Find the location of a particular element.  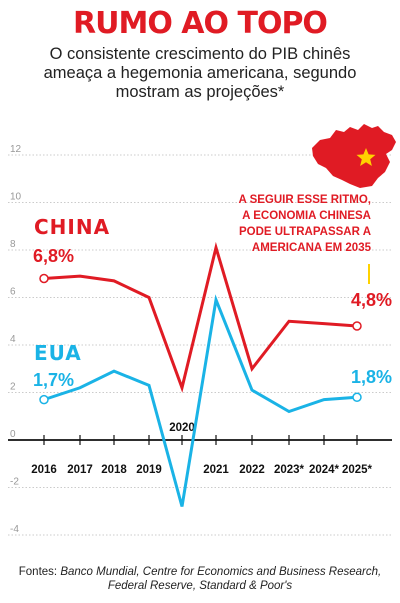

data-label-end: 4,8% is located at coordinates (371, 300).